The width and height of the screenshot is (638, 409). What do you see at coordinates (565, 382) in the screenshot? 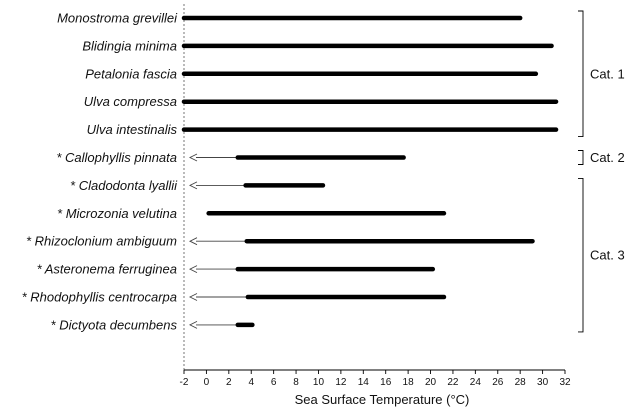
I see `x-tick-label: 32` at bounding box center [565, 382].